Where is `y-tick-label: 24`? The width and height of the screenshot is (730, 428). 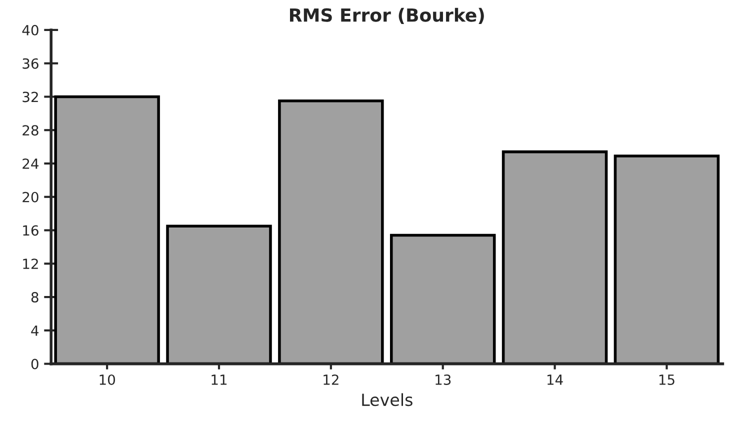 y-tick-label: 24 is located at coordinates (30, 163).